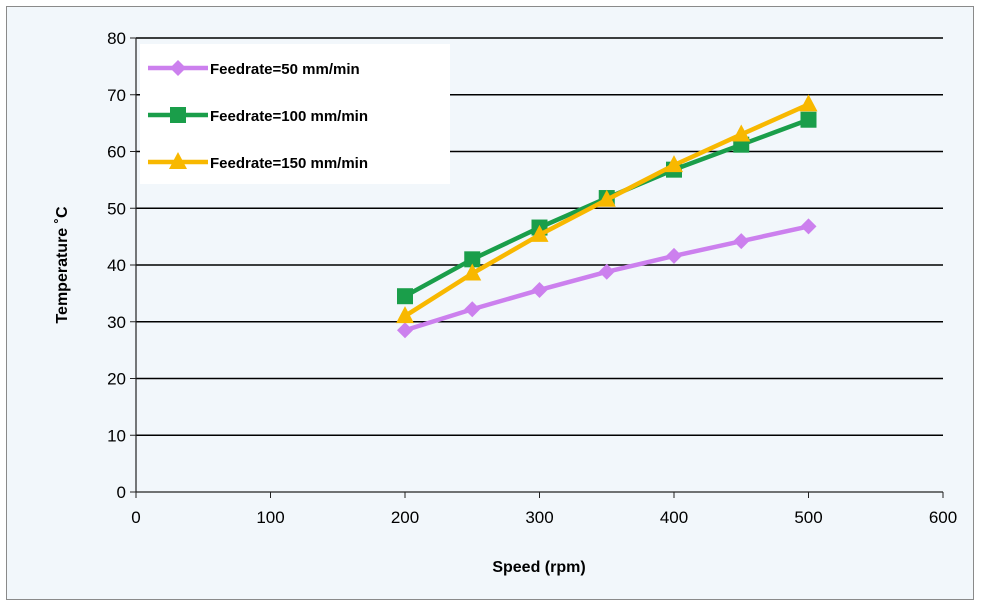 This screenshot has height=606, width=981. Describe the element at coordinates (116, 322) in the screenshot. I see `y-tick-label: 30` at that location.